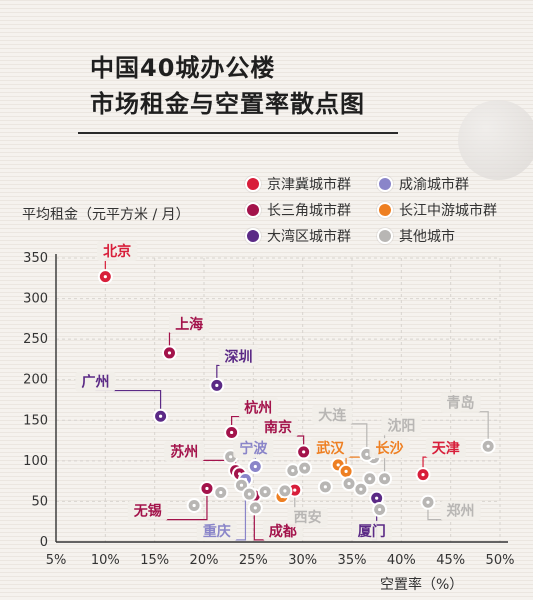 This screenshot has width=533, height=600. I want to click on data-label: 上海, so click(189, 324).